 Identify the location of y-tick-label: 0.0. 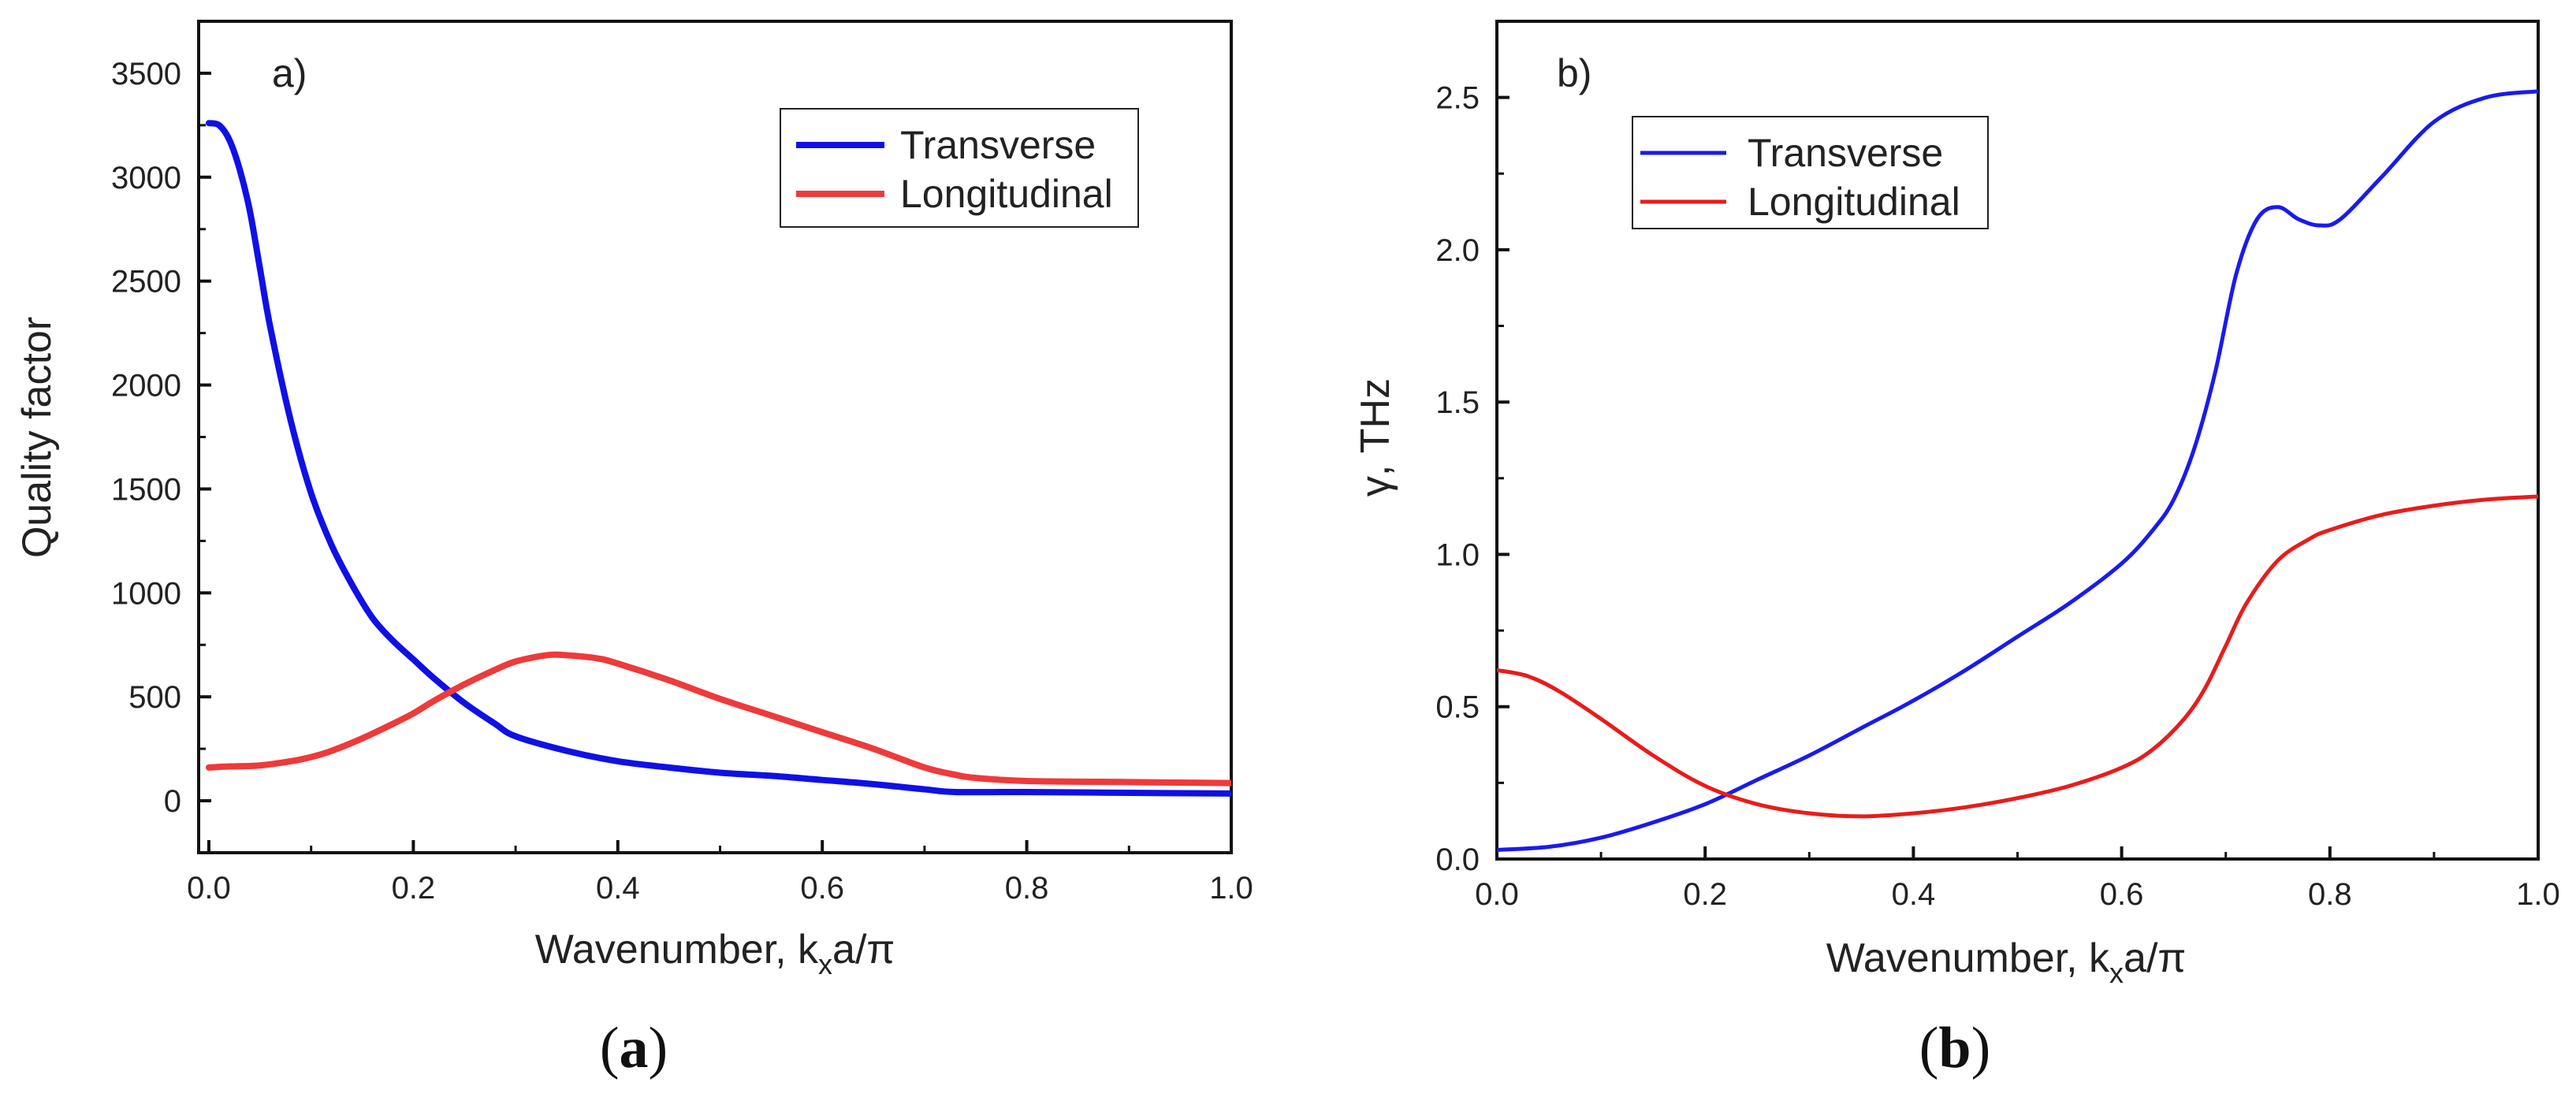
(1457, 859).